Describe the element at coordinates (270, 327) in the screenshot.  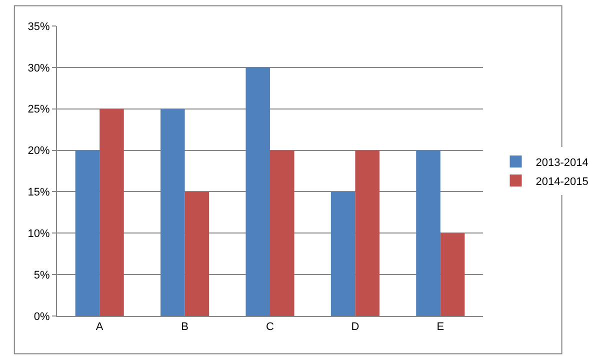
I see `x-tick-label: C` at that location.